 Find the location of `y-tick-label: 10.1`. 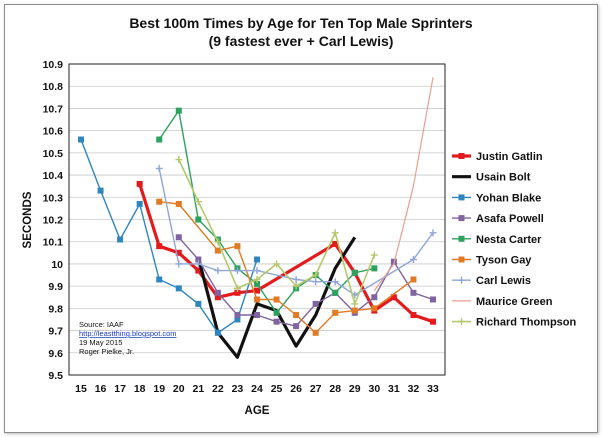

y-tick-label: 10.1 is located at coordinates (53, 243).